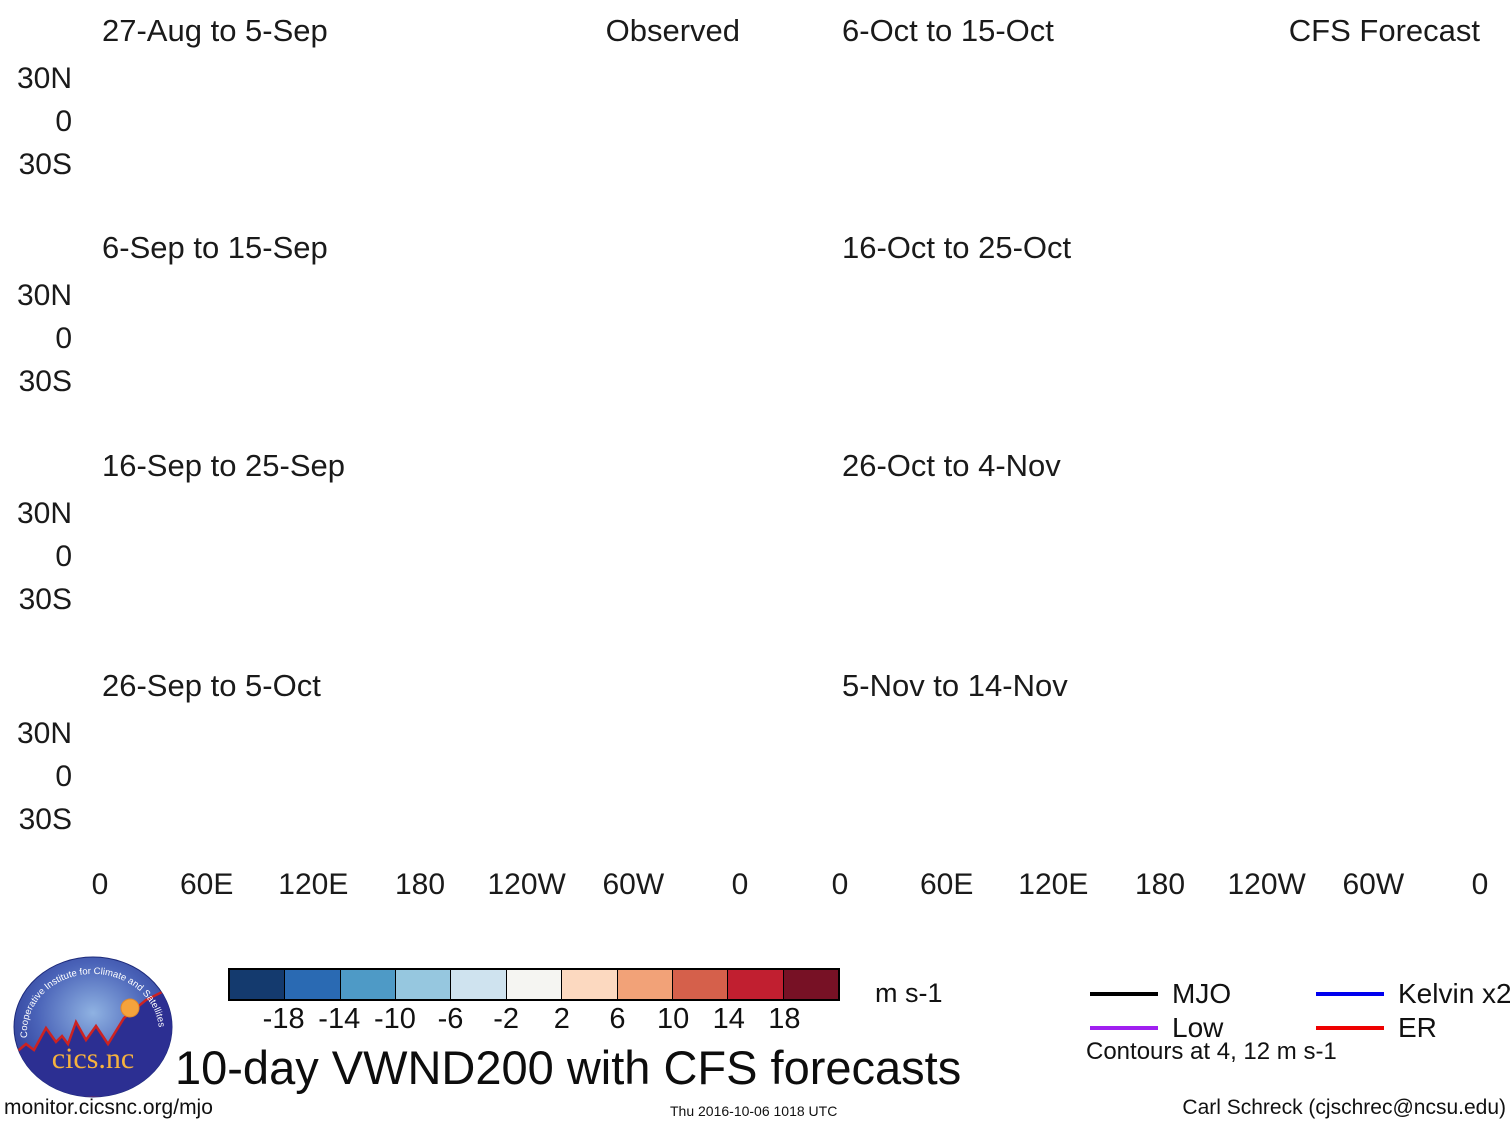 The width and height of the screenshot is (1510, 1137). Describe the element at coordinates (450, 1019) in the screenshot. I see `colorbar-tick-label: -6` at that location.